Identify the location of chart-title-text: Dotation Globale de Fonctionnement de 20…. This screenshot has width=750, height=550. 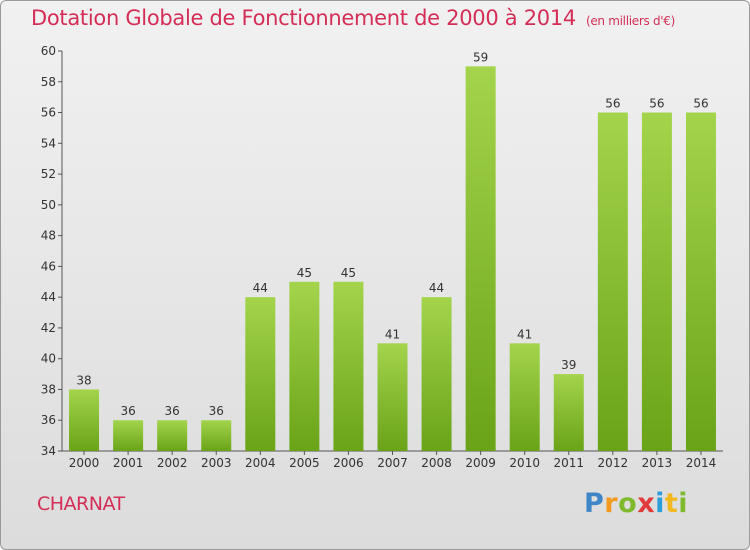
(303, 18).